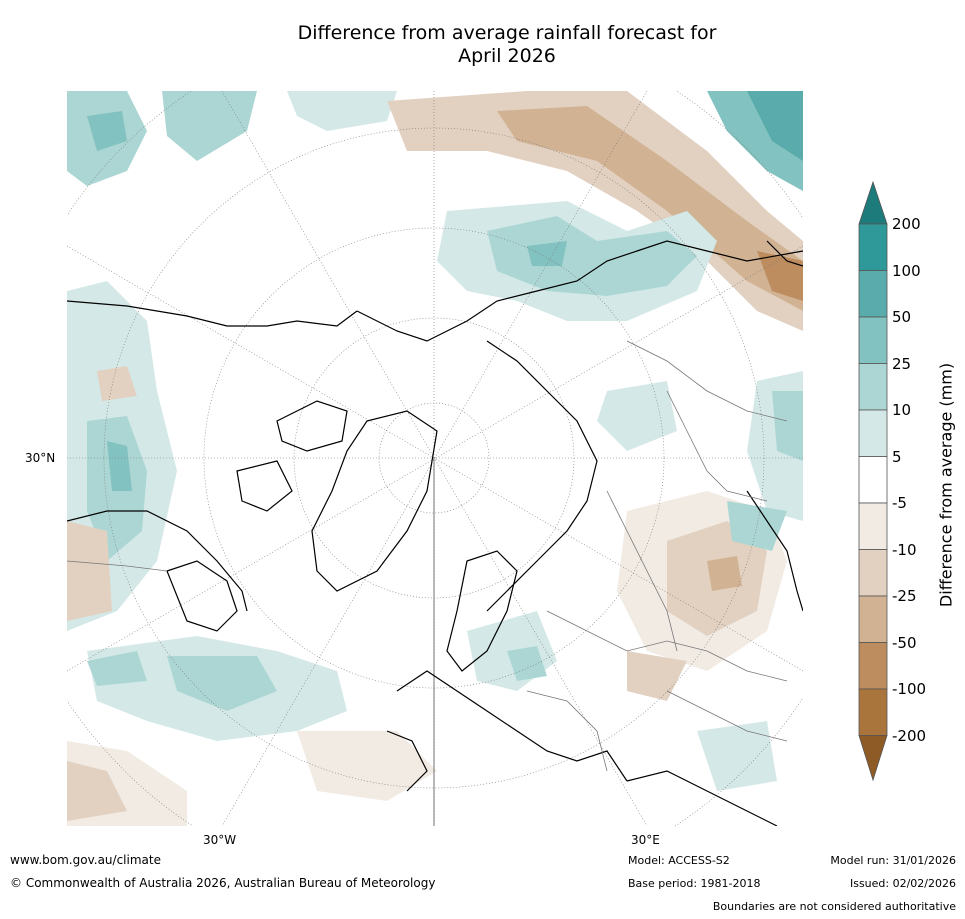 This screenshot has width=965, height=919. I want to click on colorbar-tick-label: 5, so click(897, 457).